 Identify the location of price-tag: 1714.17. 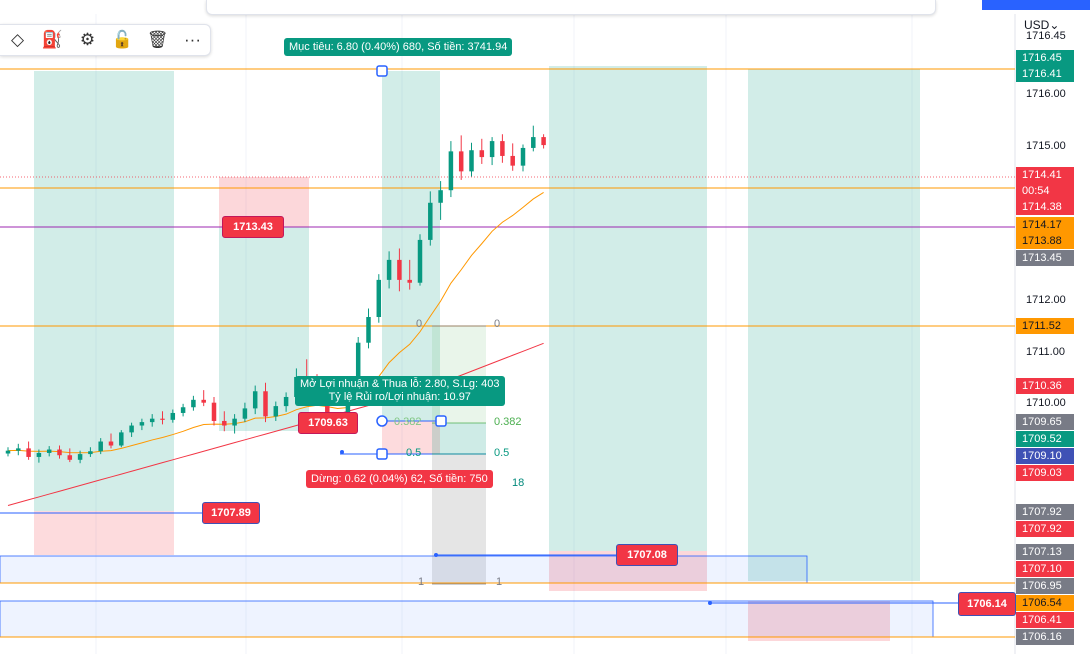
(1045, 225).